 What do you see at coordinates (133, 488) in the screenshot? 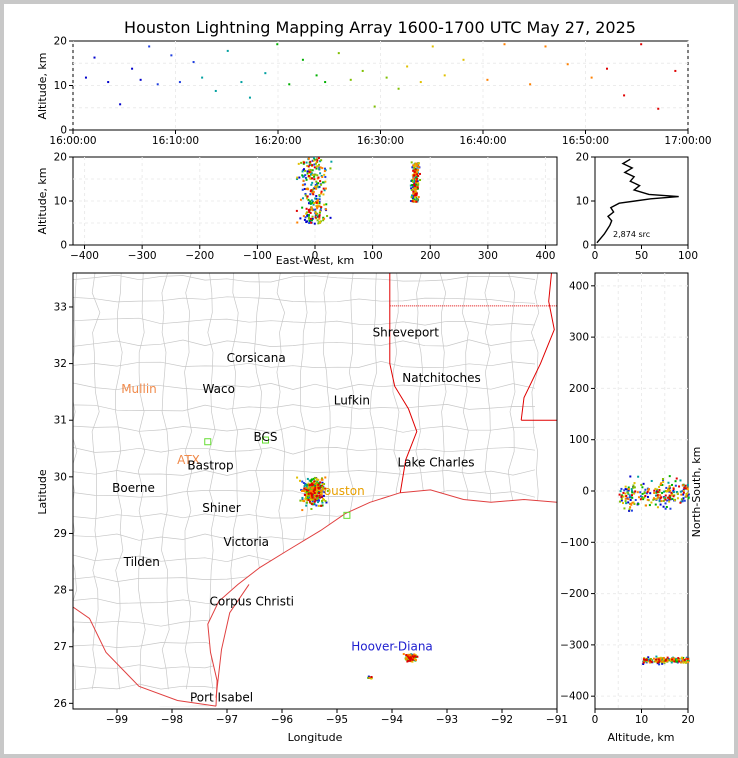
I see `city-label: Boerne` at bounding box center [133, 488].